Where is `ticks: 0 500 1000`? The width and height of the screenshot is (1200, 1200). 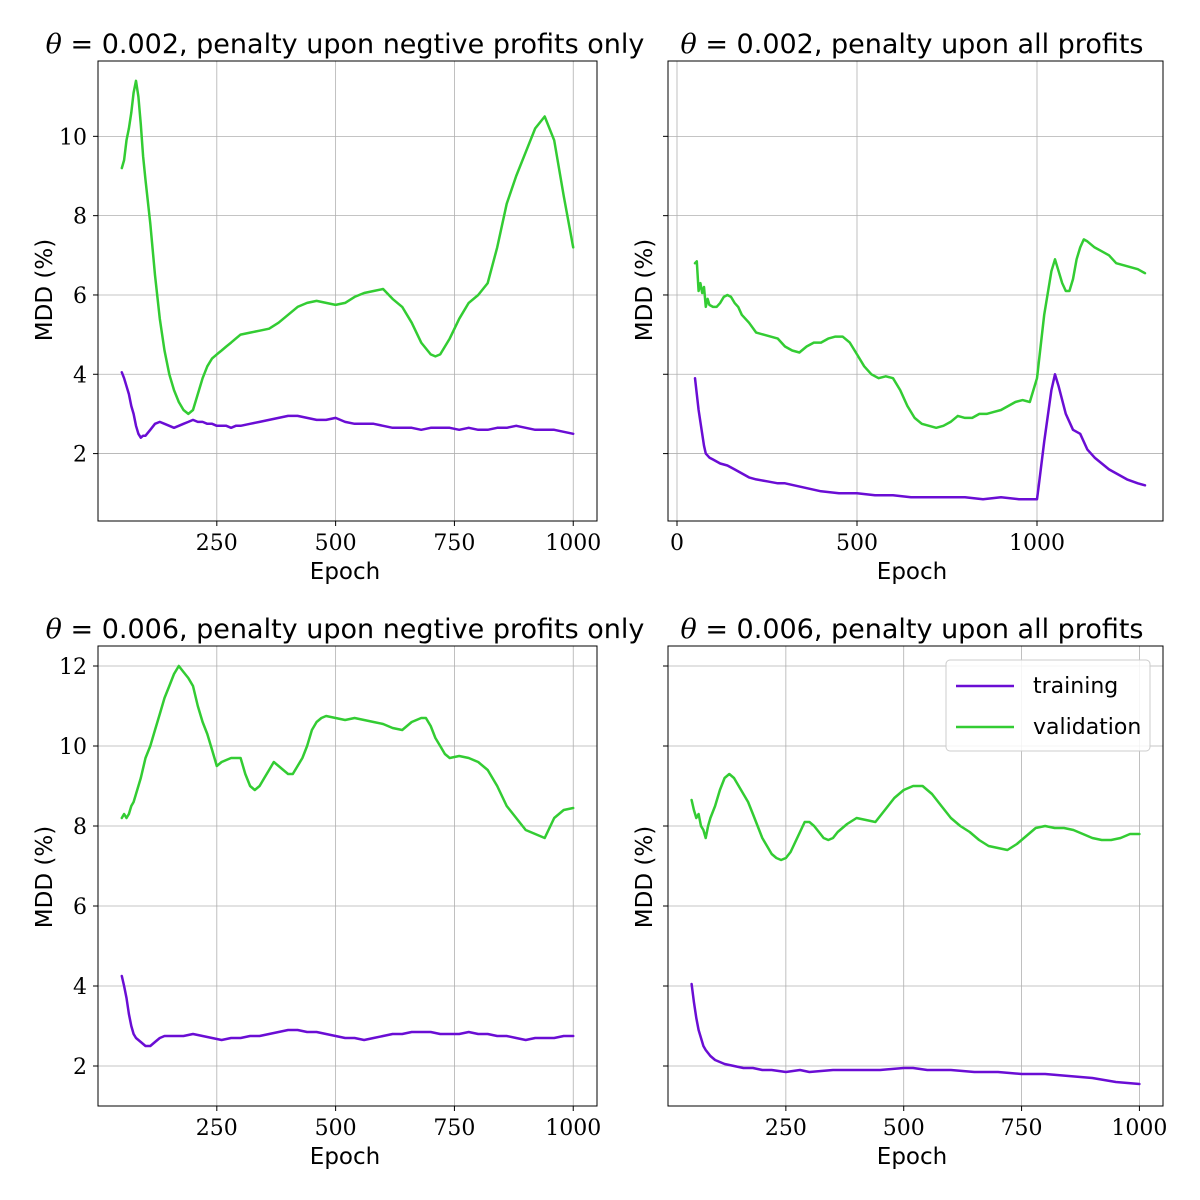 ticks: 0 500 1000 is located at coordinates (864, 345).